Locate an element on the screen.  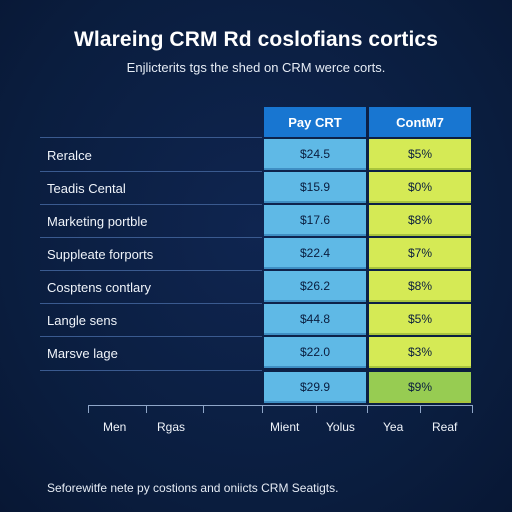
row-label: Reralce is located at coordinates (69, 155).